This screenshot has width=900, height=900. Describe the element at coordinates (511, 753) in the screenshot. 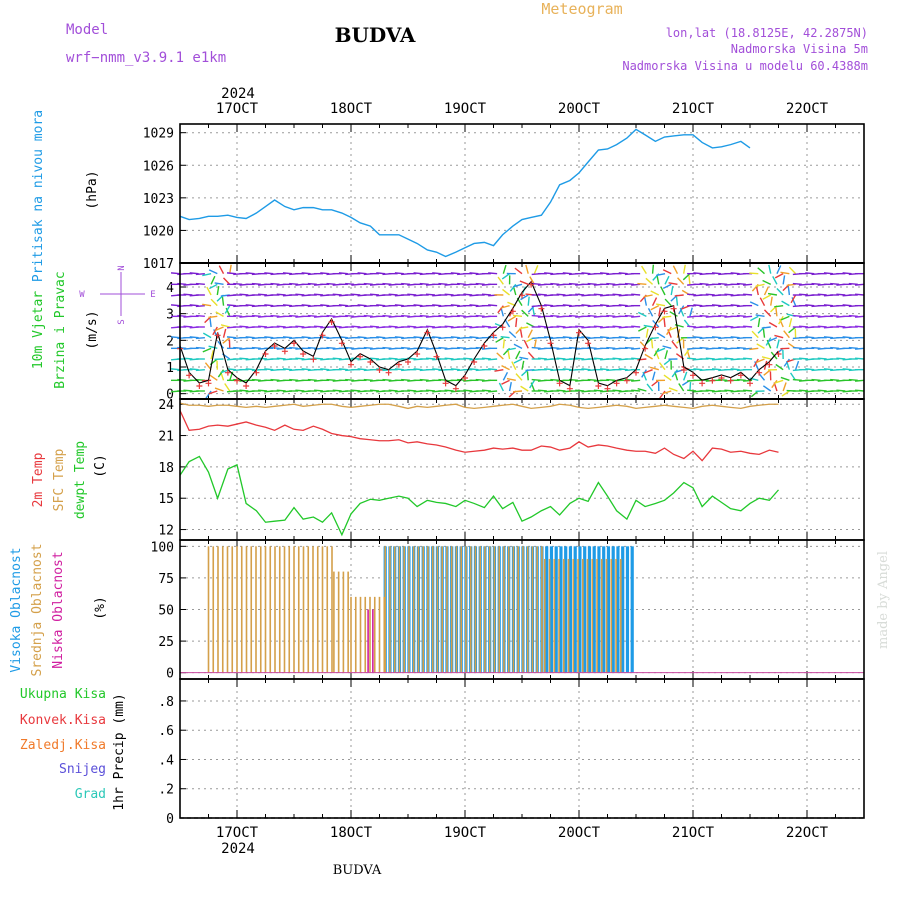

I see `panel-4: 0 .2 .4 .6 .8` at that location.